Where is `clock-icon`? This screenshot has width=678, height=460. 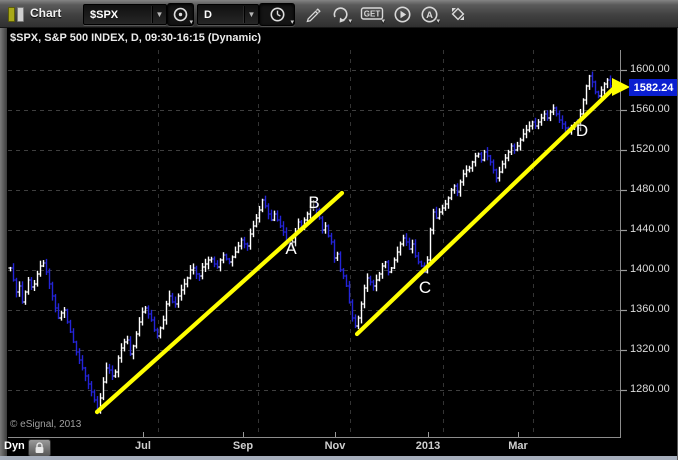 clock-icon is located at coordinates (277, 14).